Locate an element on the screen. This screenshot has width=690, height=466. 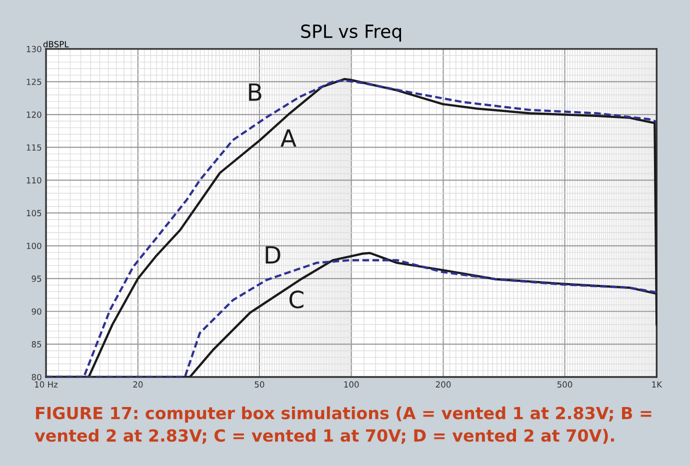
y-tick-label: 120 is located at coordinates (34, 115).